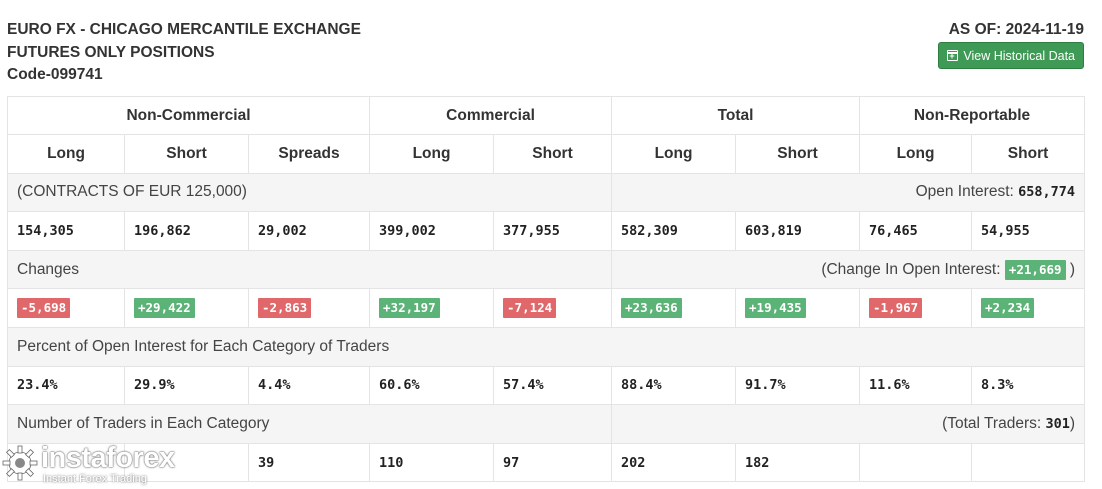 The height and width of the screenshot is (489, 1102). I want to click on table-cell: -5,698, so click(66, 308).